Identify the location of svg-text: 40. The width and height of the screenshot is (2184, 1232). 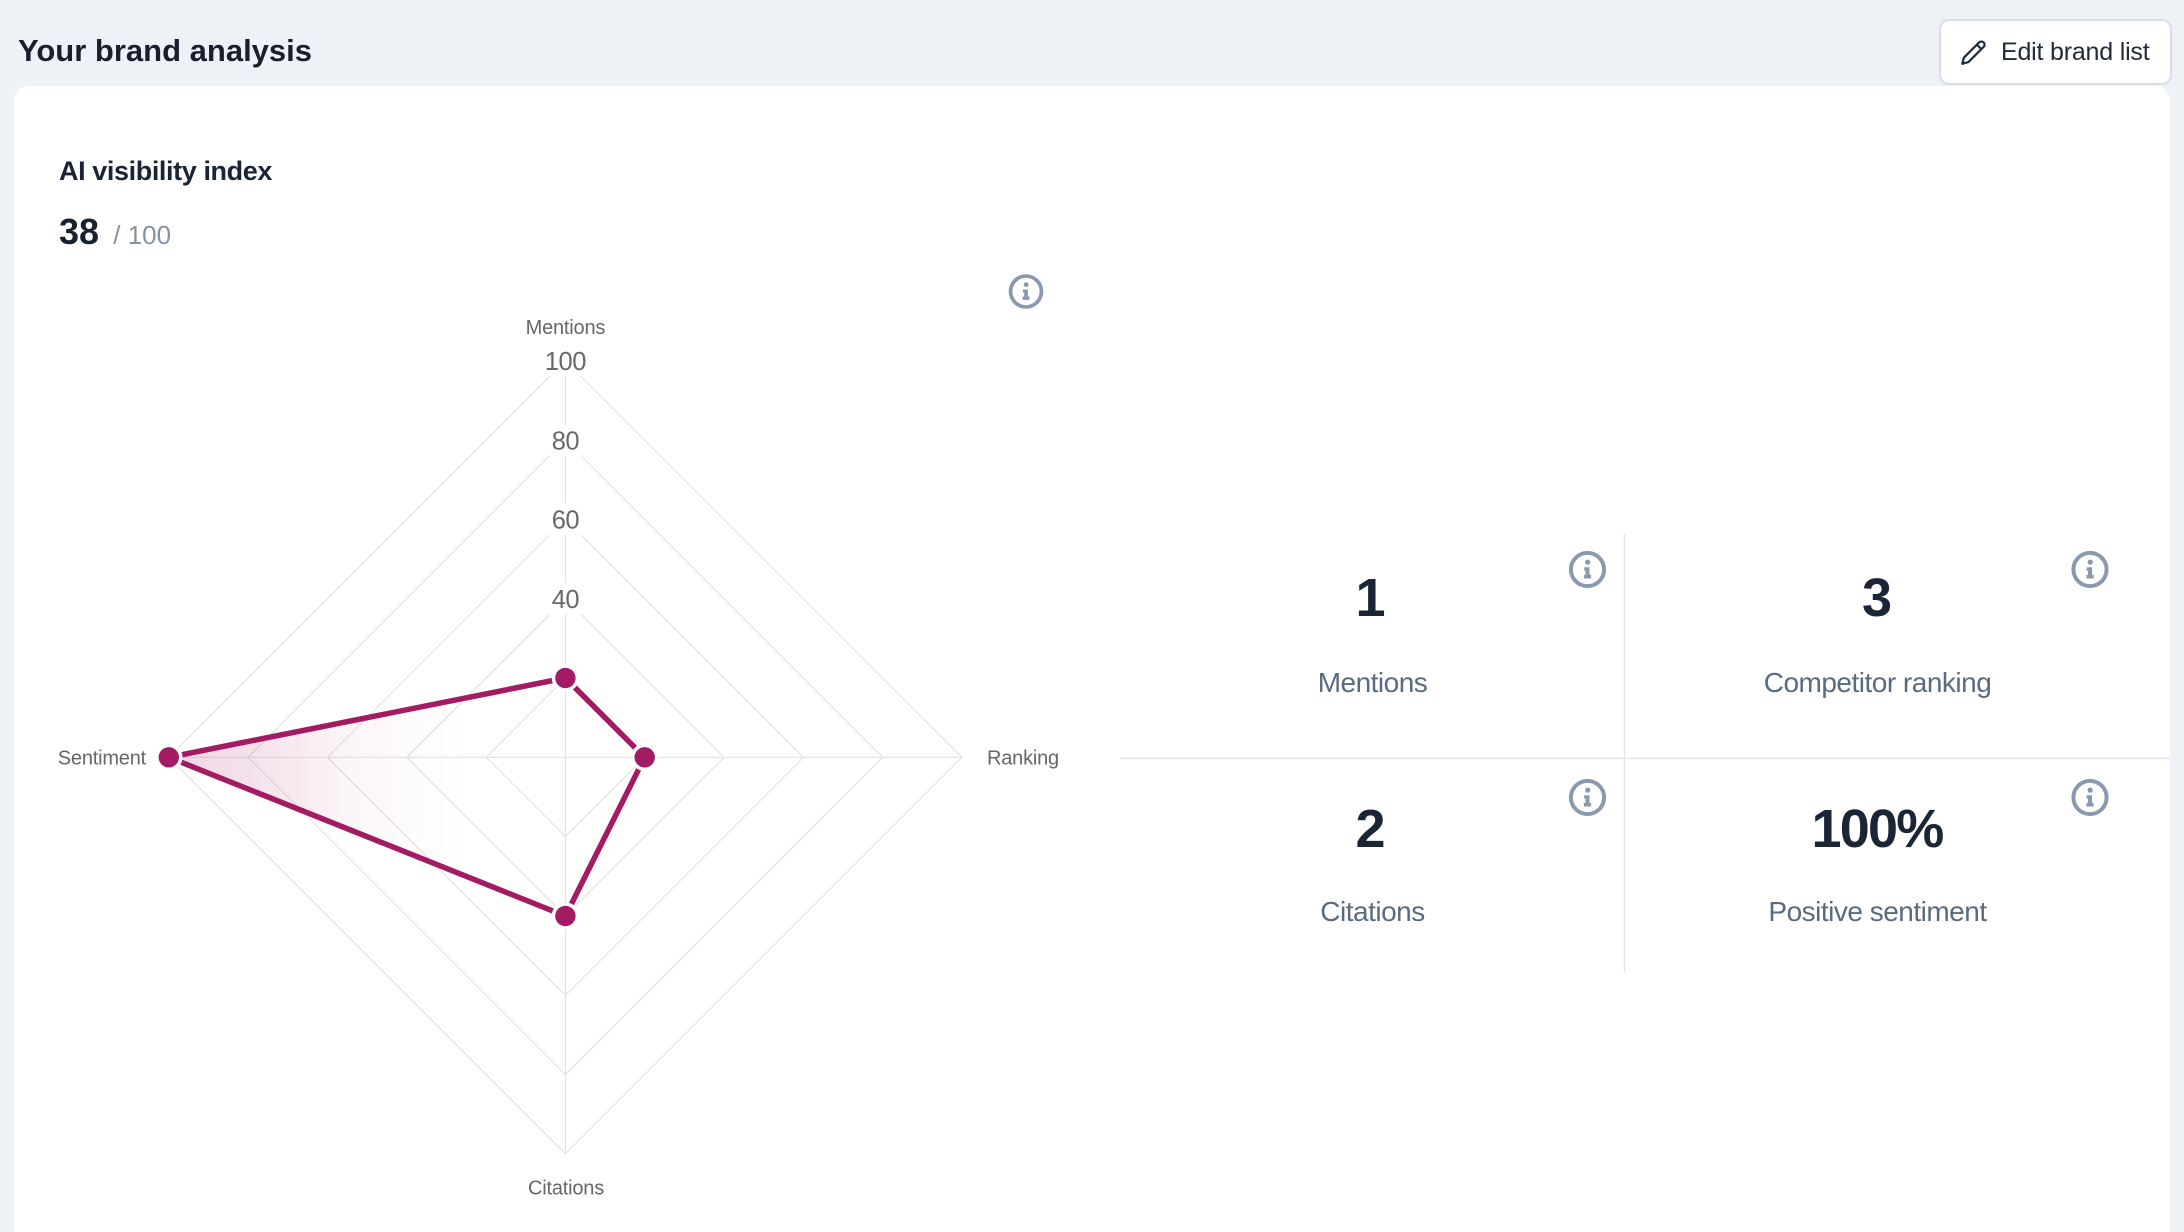
(566, 600).